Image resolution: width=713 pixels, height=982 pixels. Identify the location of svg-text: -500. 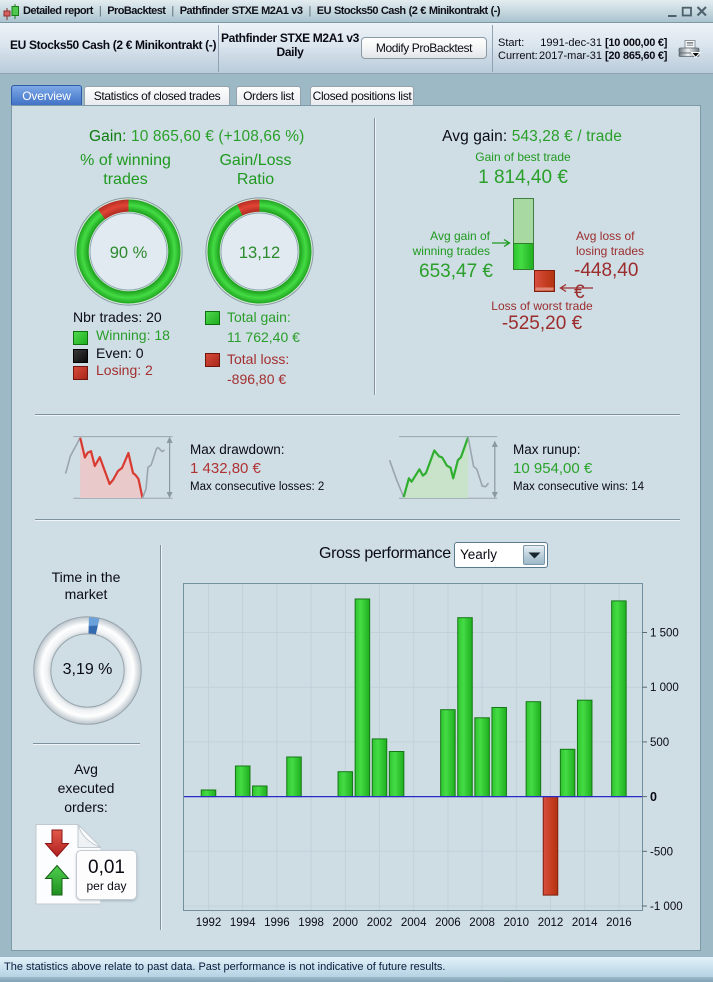
(661, 852).